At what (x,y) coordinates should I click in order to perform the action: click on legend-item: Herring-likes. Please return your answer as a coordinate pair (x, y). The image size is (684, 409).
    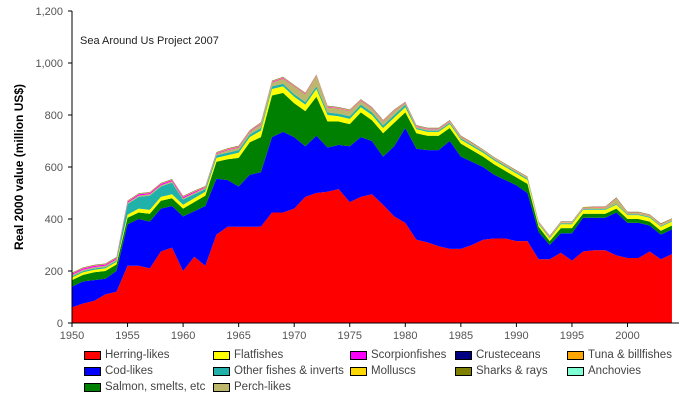
    Looking at the image, I should click on (127, 355).